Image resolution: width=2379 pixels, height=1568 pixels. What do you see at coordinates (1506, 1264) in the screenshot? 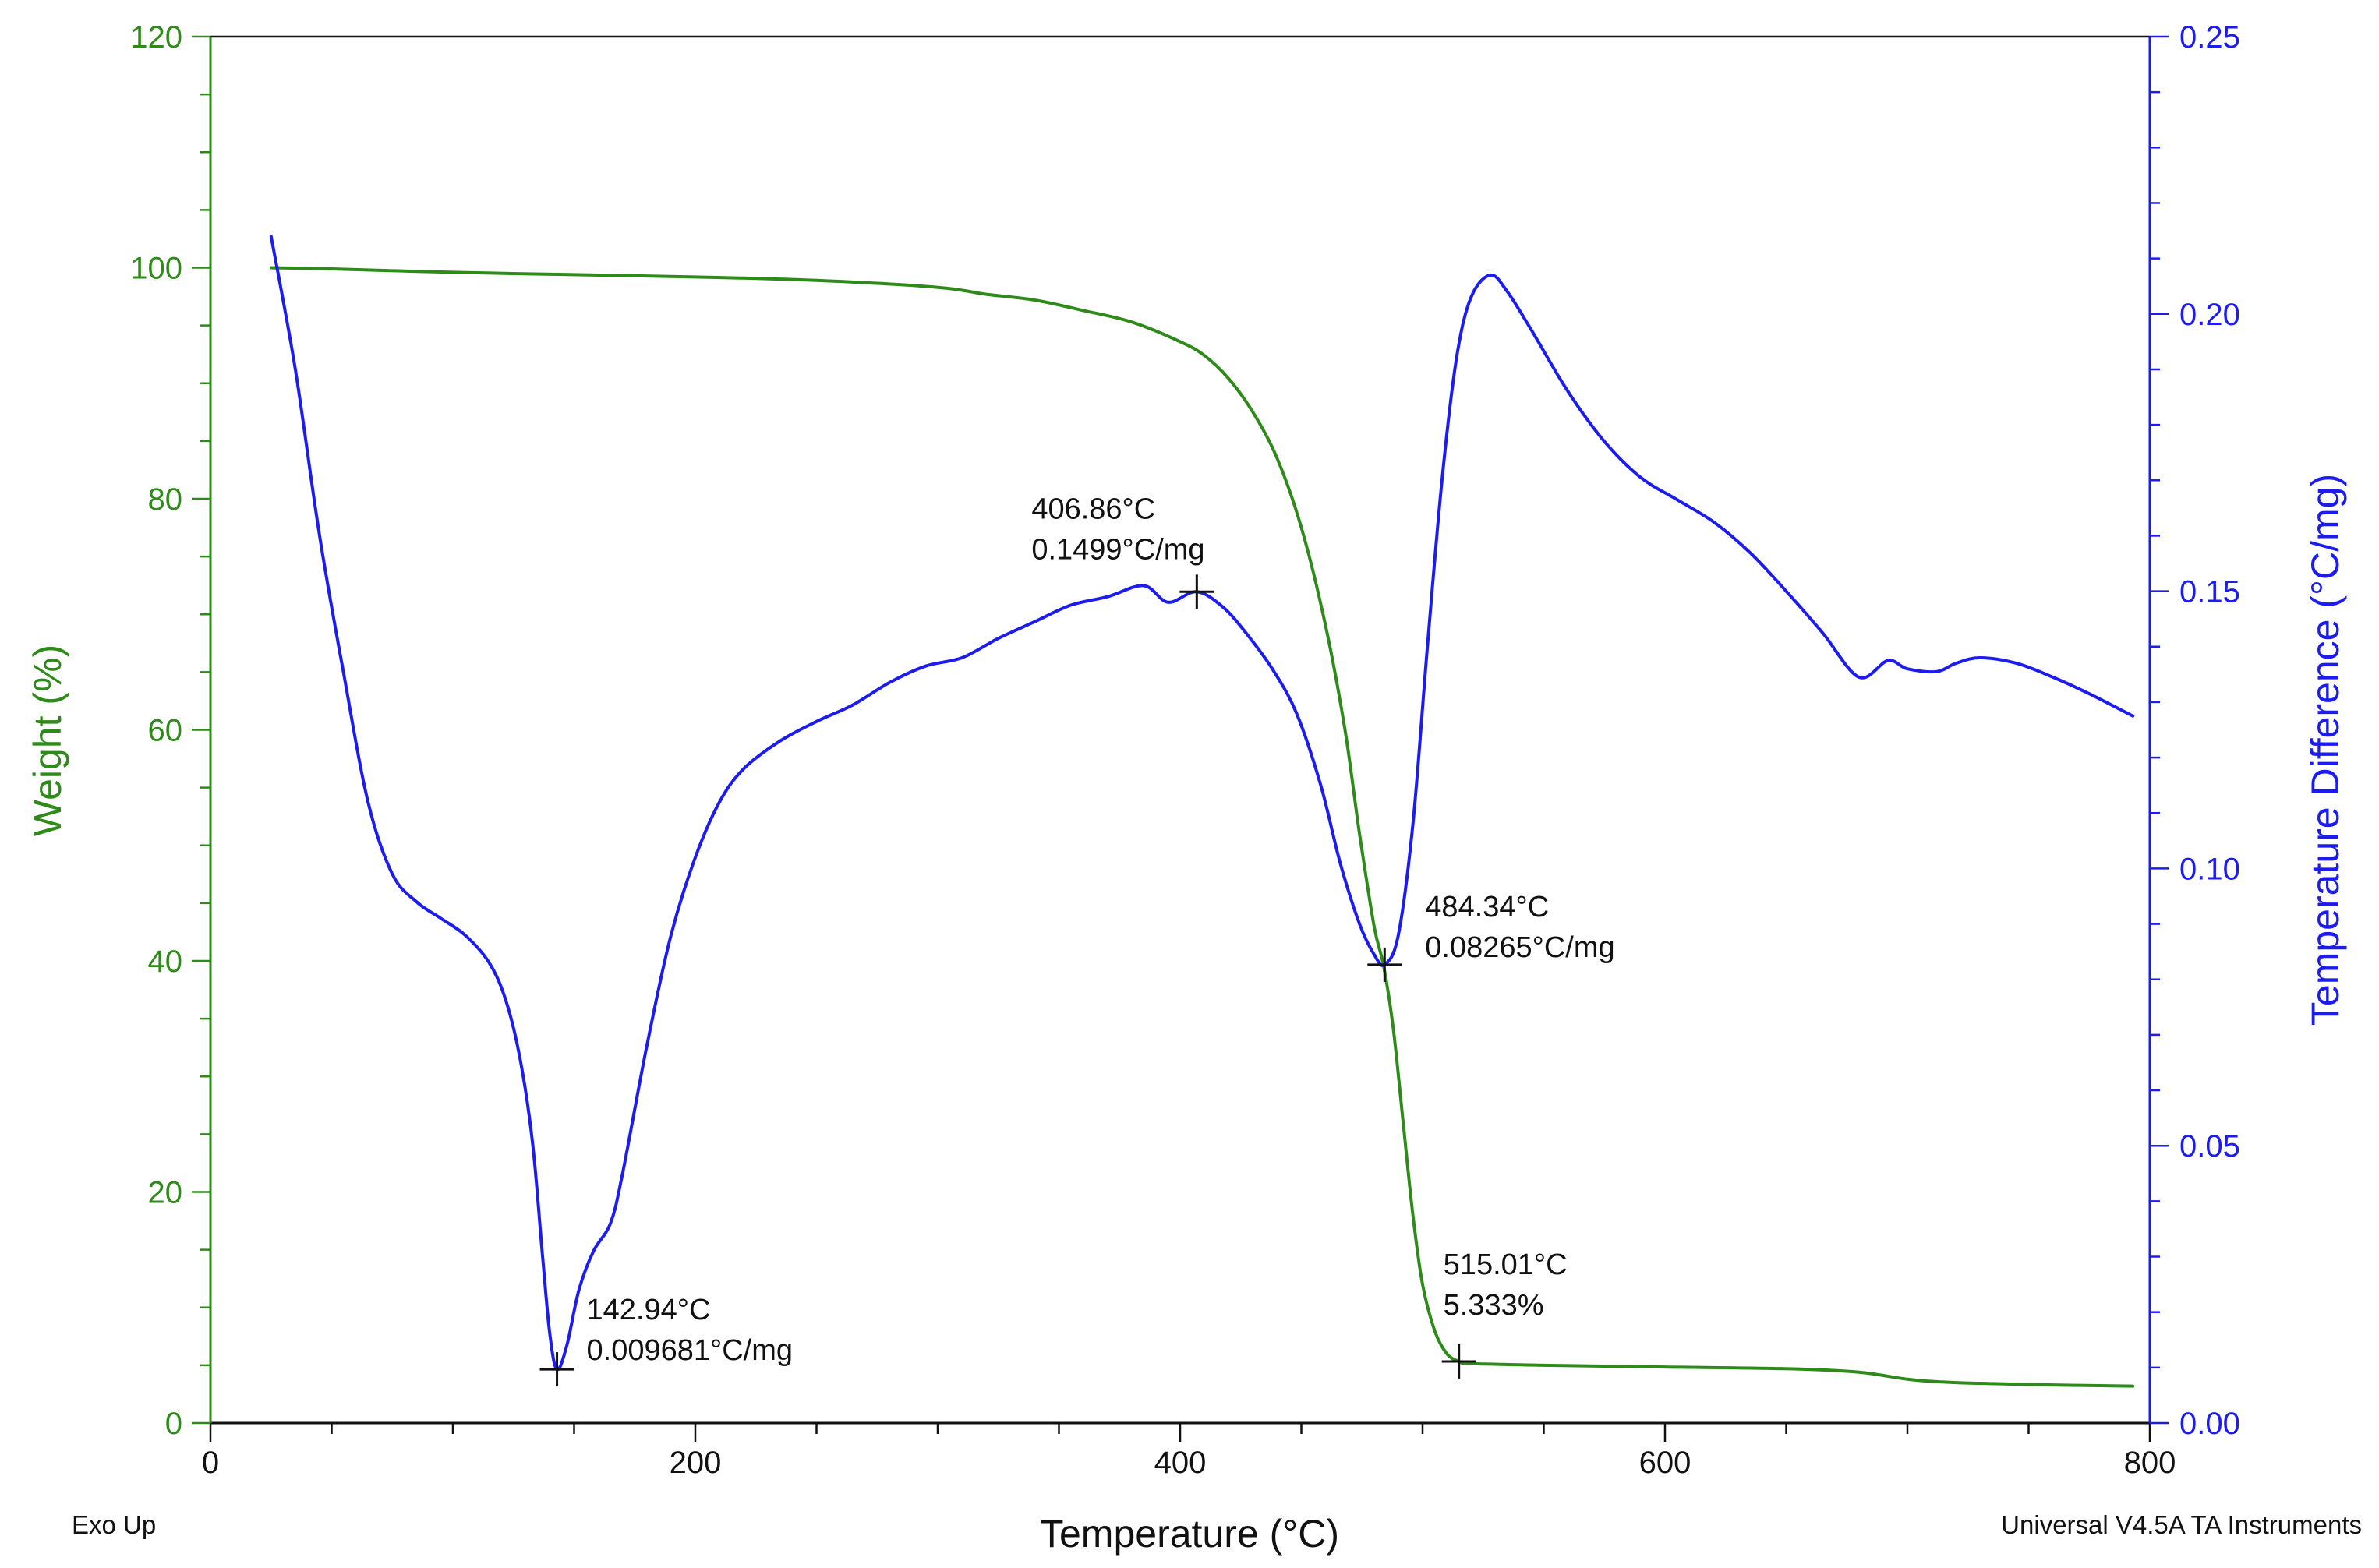
I see `marker-label-temperature: 515.01°C` at bounding box center [1506, 1264].